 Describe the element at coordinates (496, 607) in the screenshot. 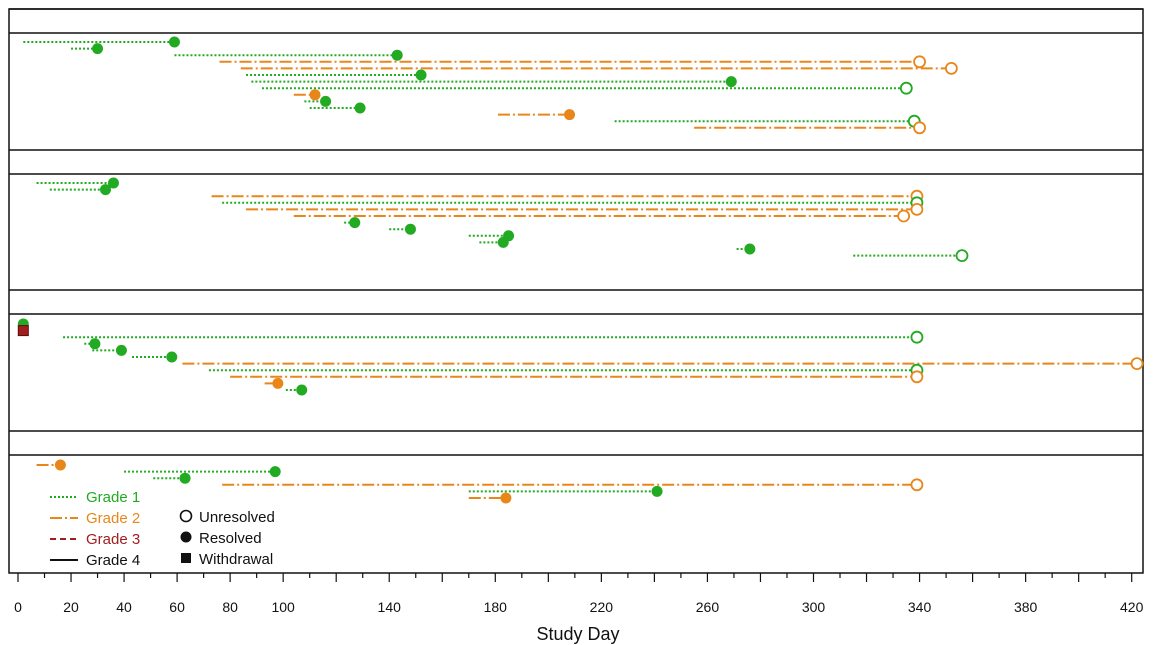

I see `x-tick-label: 180` at that location.